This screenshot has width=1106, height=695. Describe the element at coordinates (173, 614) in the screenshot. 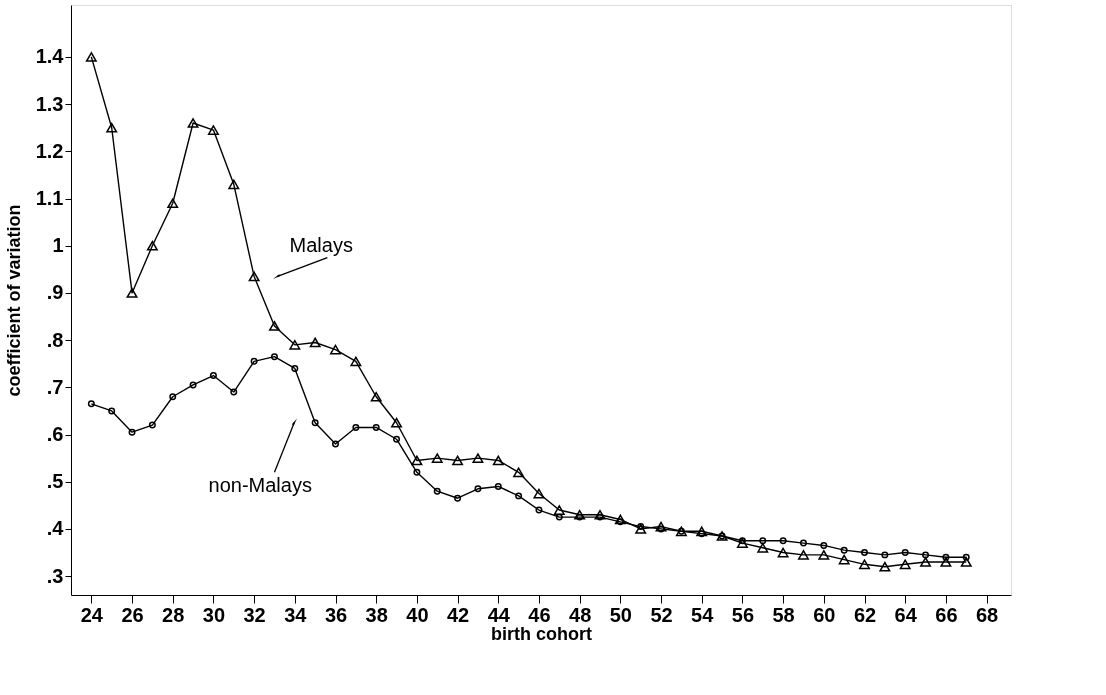

I see `x-tick-label: 28` at that location.